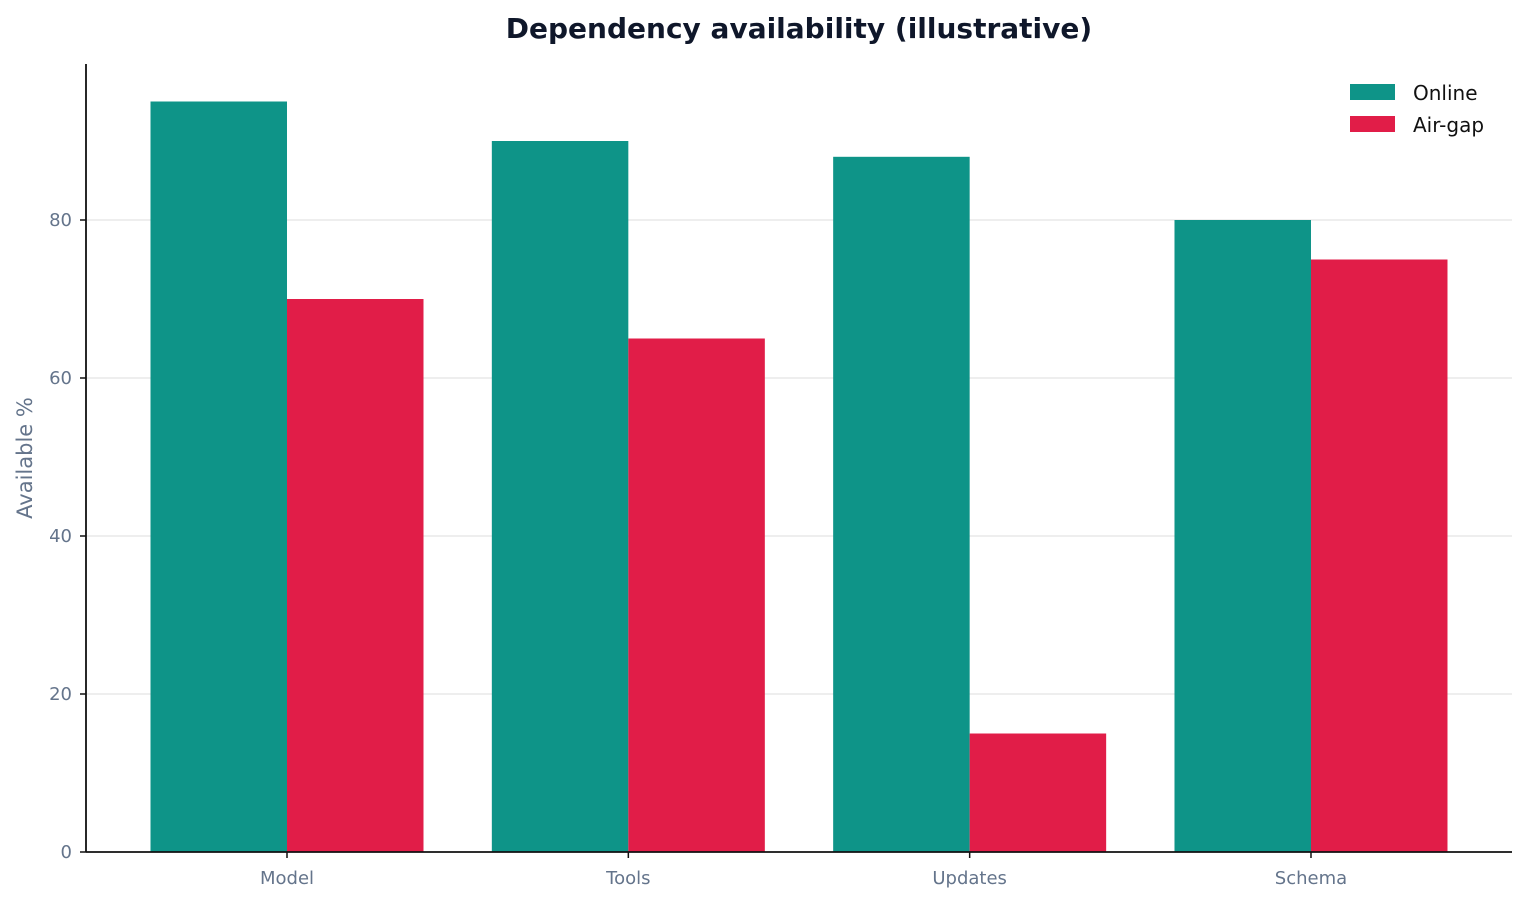 This screenshot has height=903, width=1528. I want to click on bar-air-gap-model, so click(355, 575).